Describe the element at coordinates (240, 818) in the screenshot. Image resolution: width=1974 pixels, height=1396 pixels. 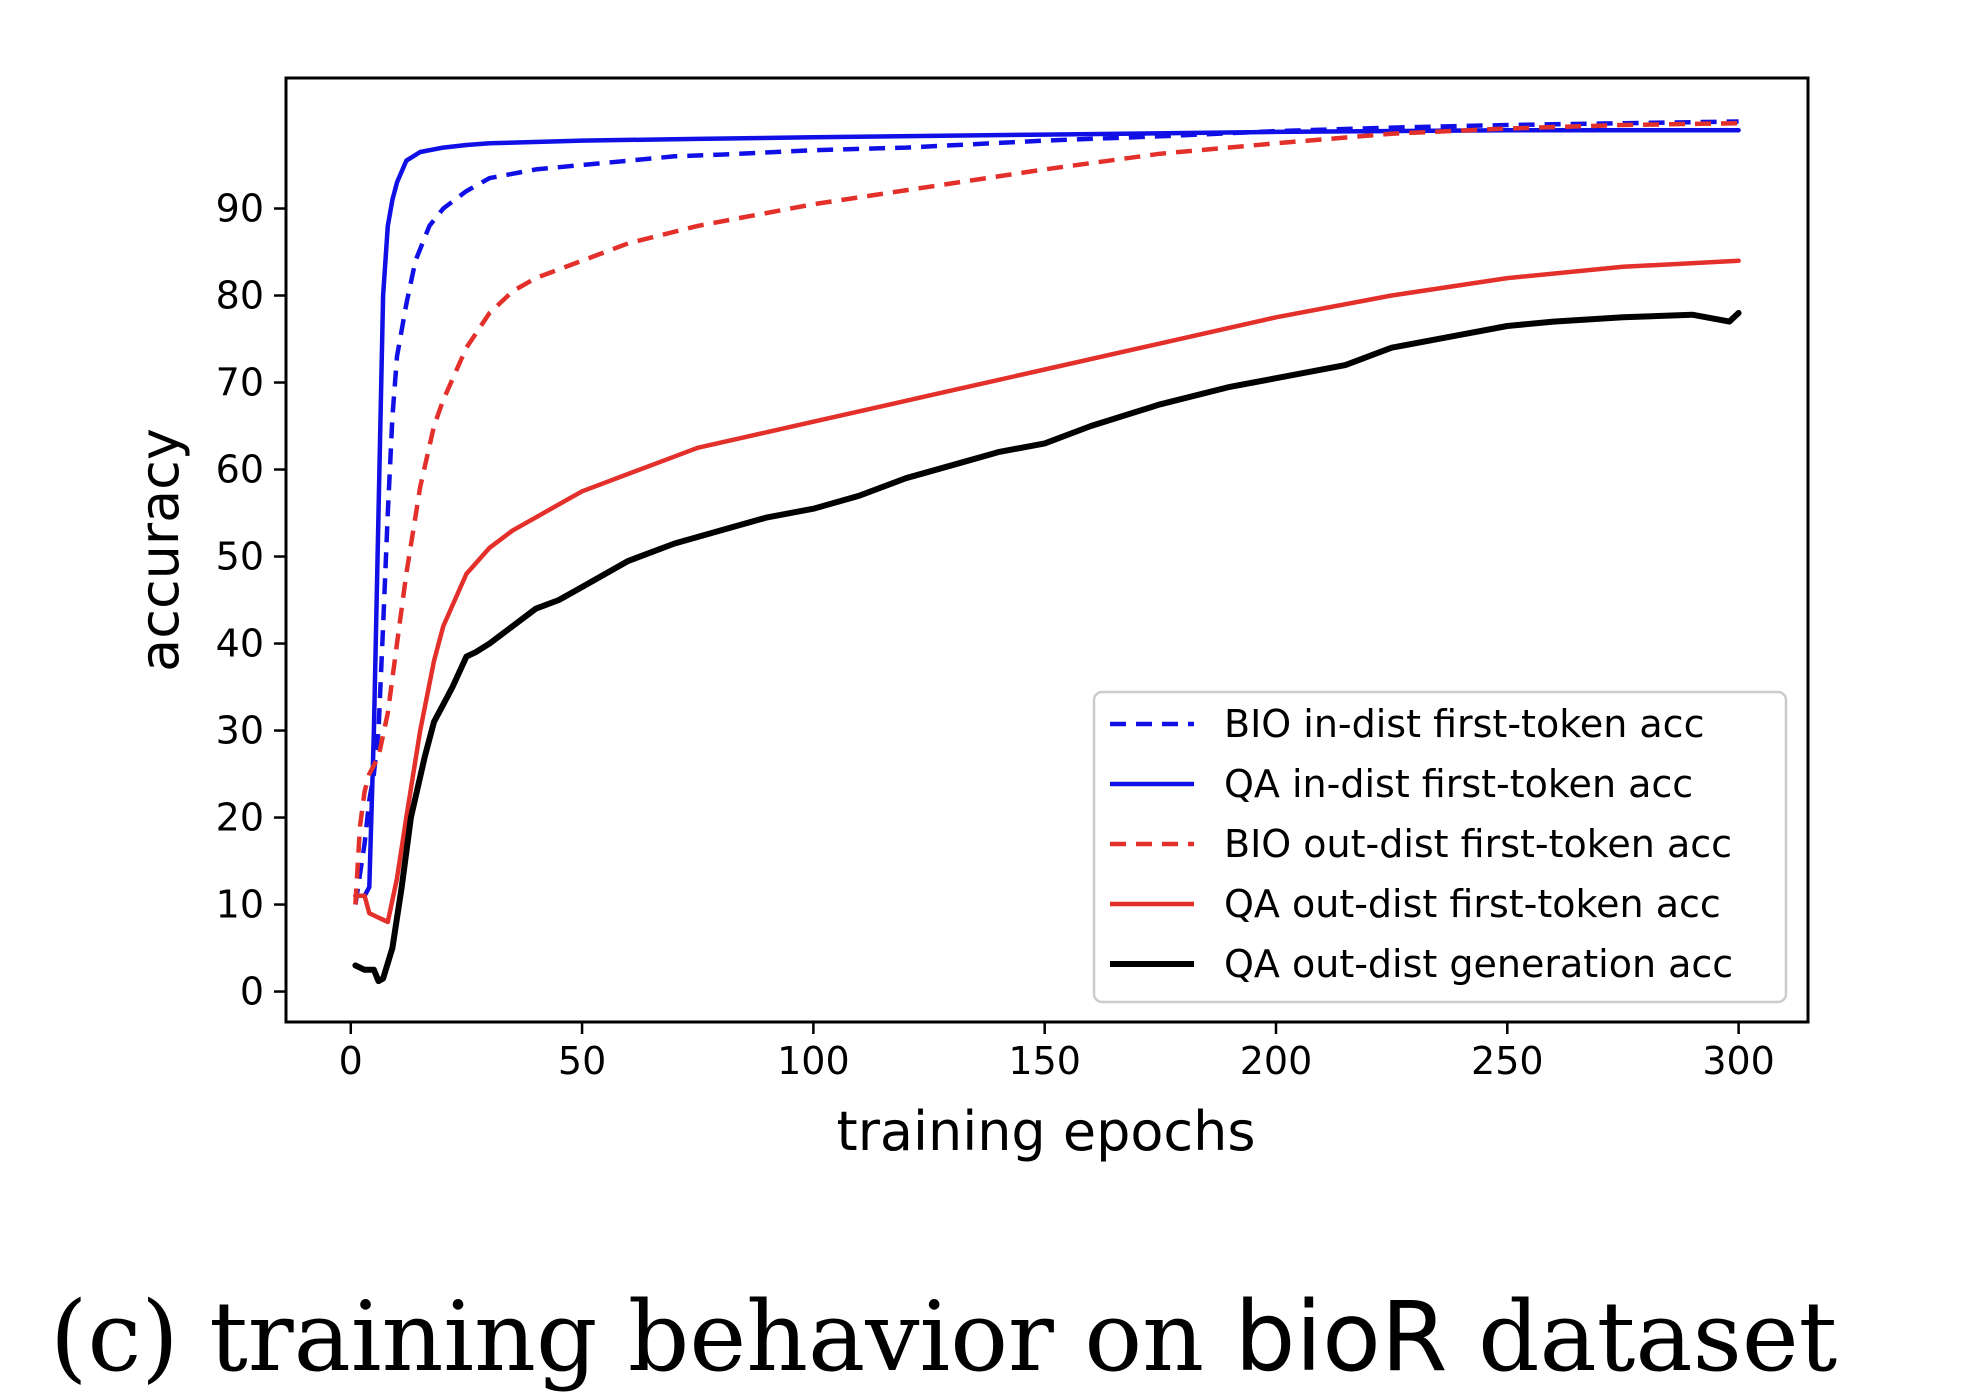
I see `y-tick-label: 20` at that location.